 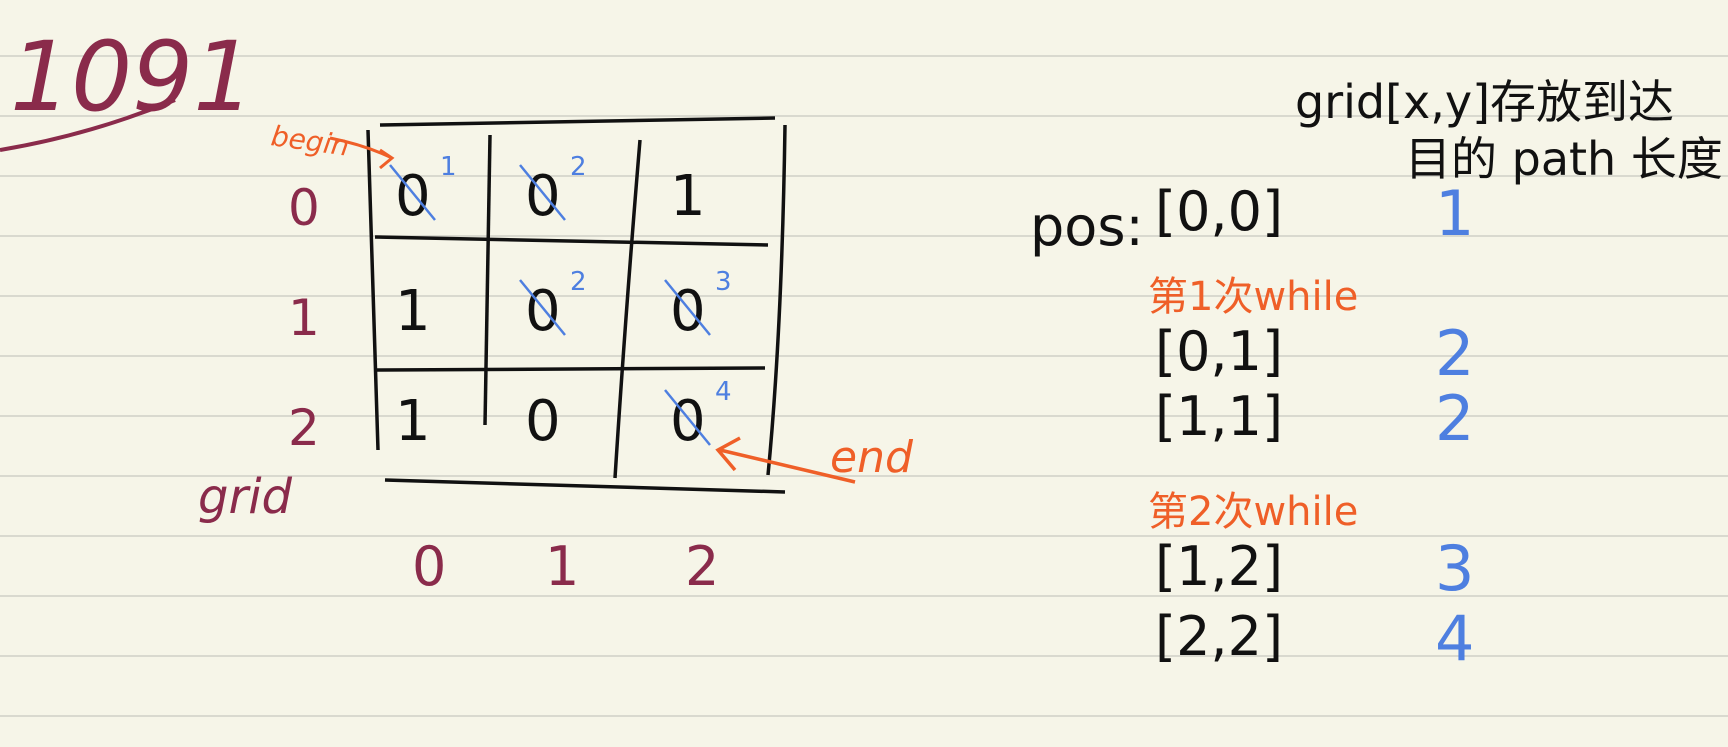 What do you see at coordinates (304, 428) in the screenshot?
I see `row-label: 2` at bounding box center [304, 428].